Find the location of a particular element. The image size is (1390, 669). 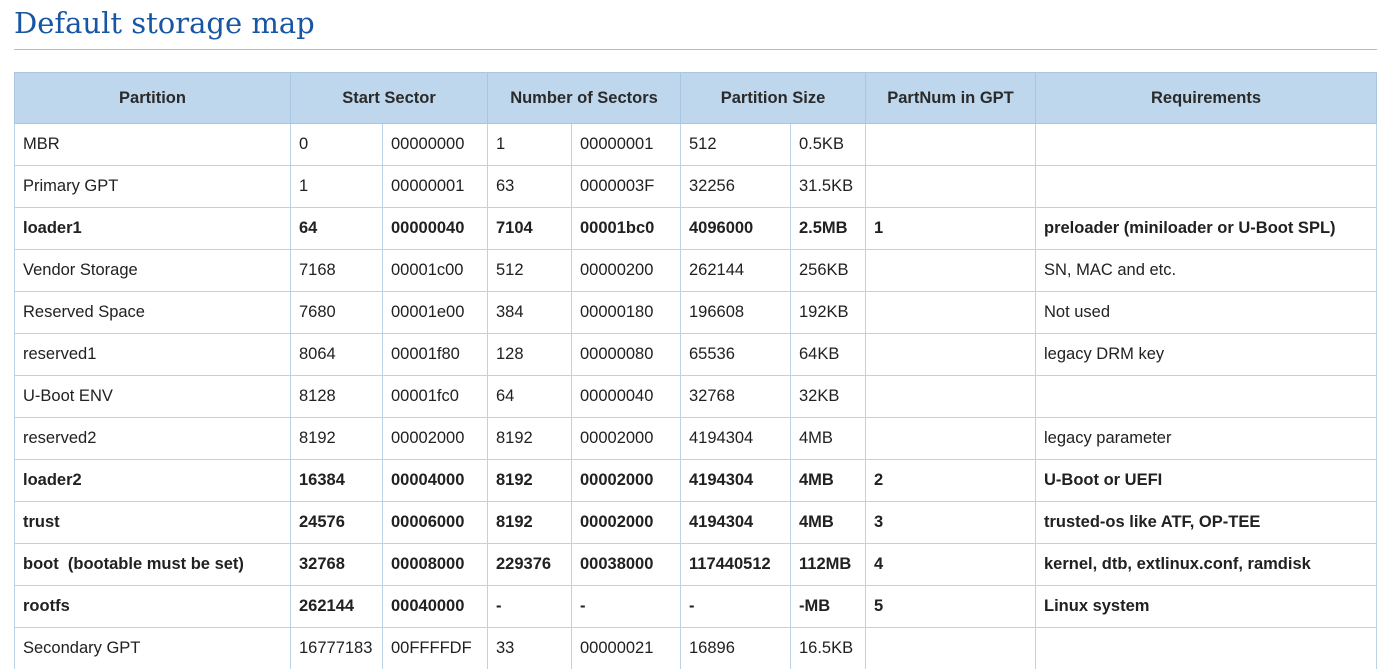

requirements-cell: legacy DRM key is located at coordinates (1206, 355).